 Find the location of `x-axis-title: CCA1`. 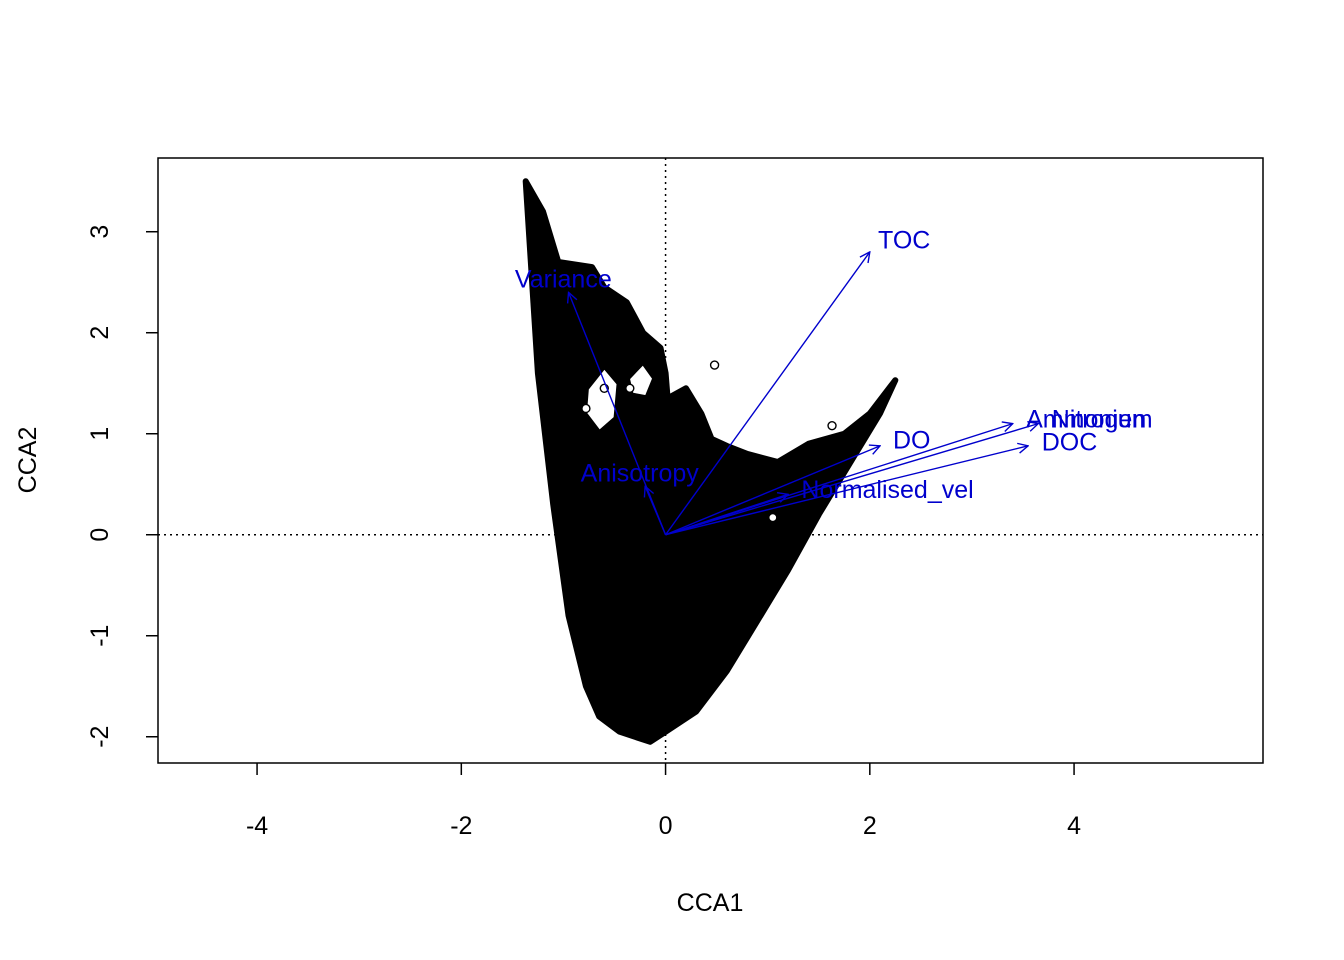

x-axis-title: CCA1 is located at coordinates (710, 903).